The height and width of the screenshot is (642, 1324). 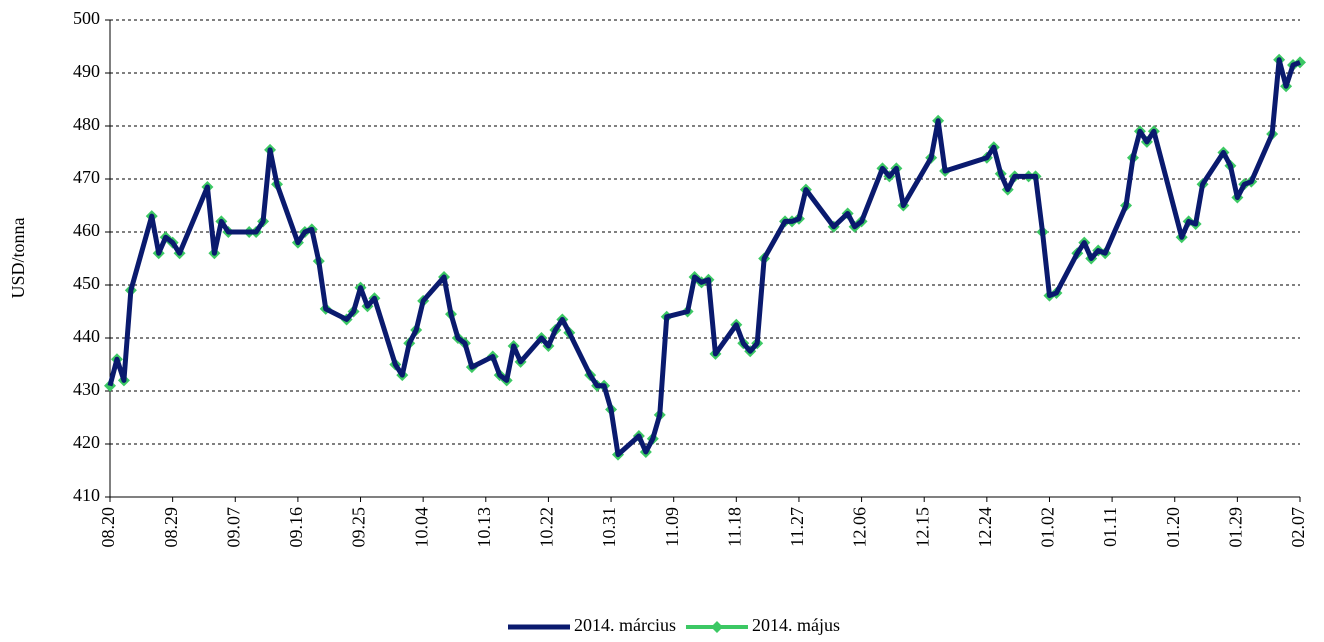 I want to click on x-tick-label: 09.16, so click(x=296, y=527).